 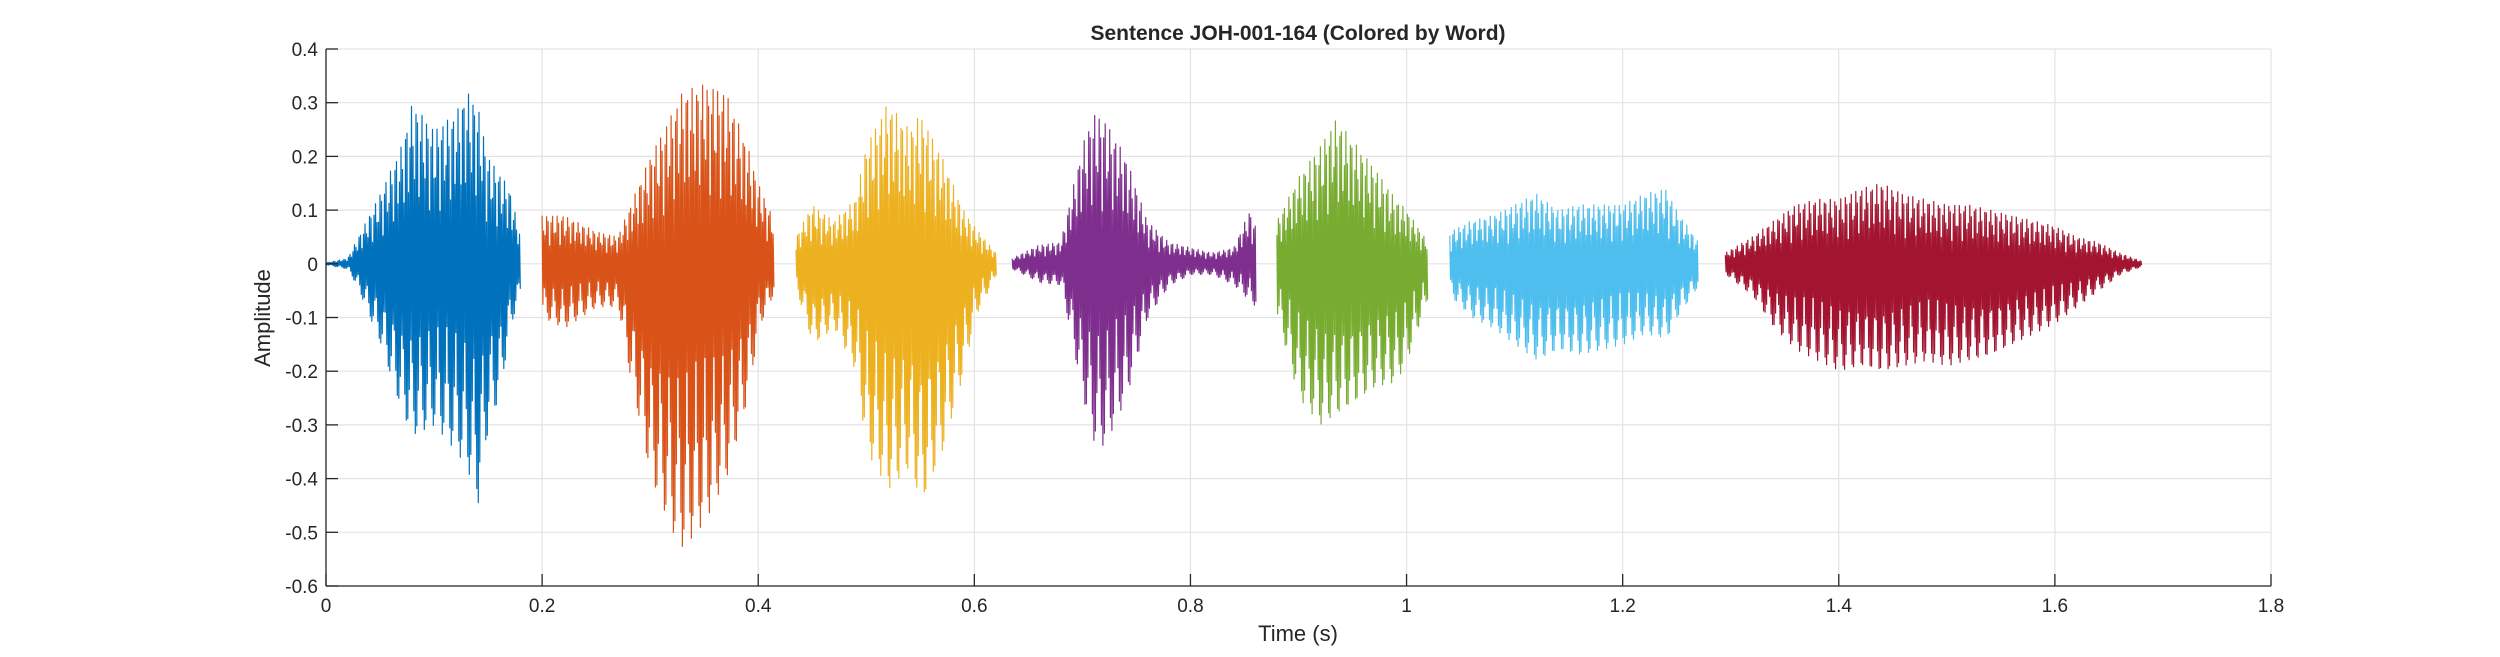 What do you see at coordinates (305, 157) in the screenshot?
I see `y-tick-label: 0.2` at bounding box center [305, 157].